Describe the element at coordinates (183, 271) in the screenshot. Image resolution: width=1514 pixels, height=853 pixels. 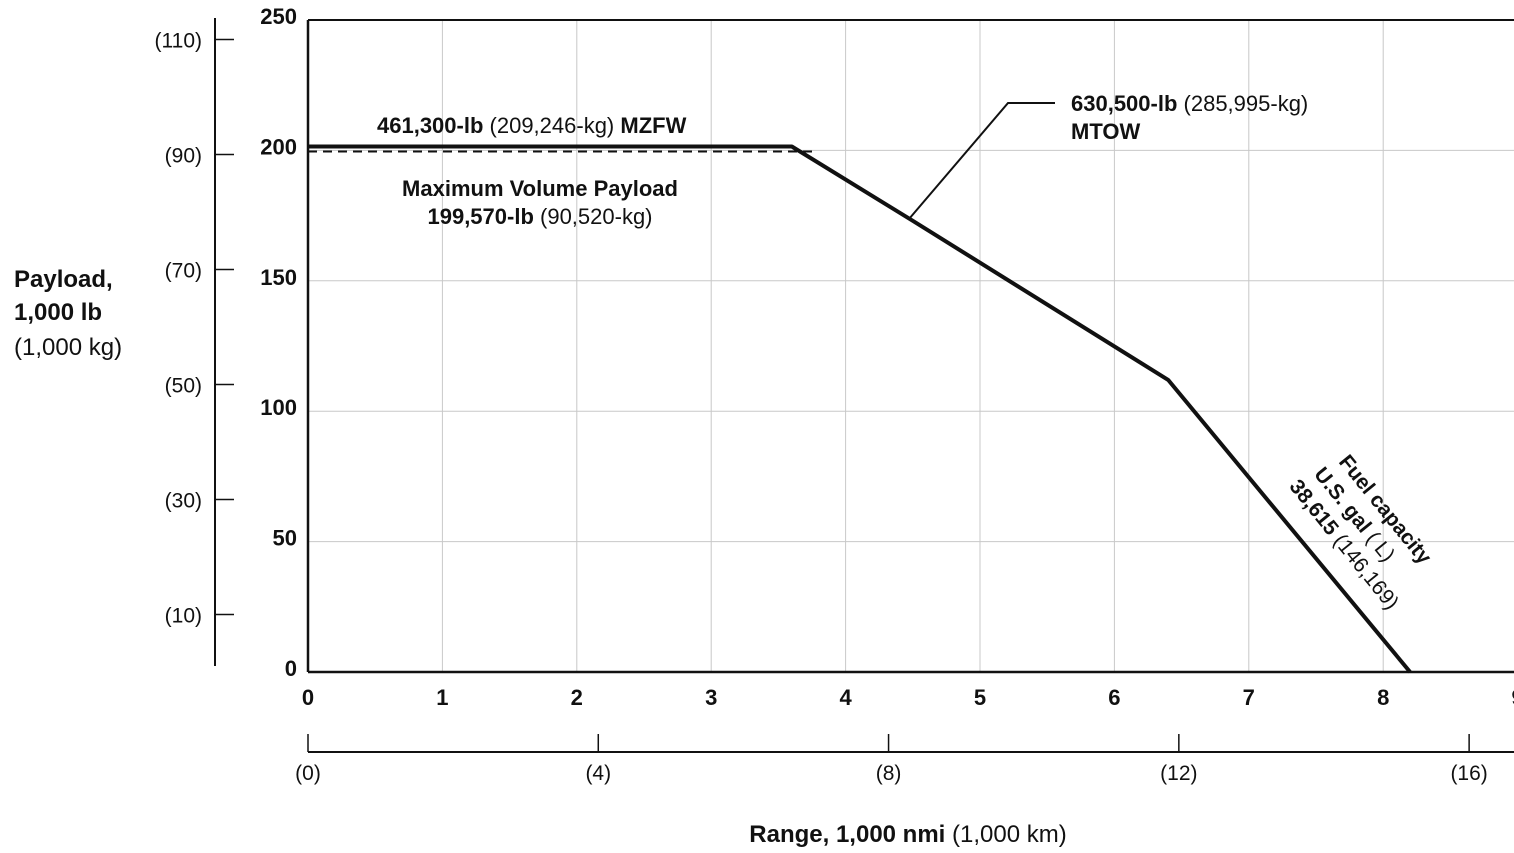
I see `y-secondary-tick-label: (70)` at that location.